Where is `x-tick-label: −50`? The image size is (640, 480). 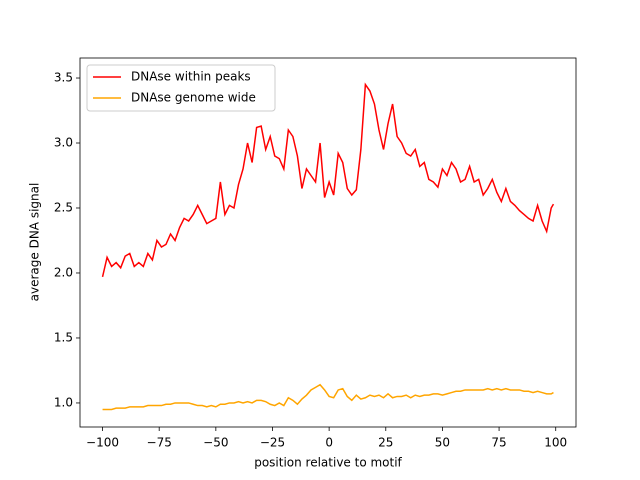 x-tick-label: −50 is located at coordinates (215, 443).